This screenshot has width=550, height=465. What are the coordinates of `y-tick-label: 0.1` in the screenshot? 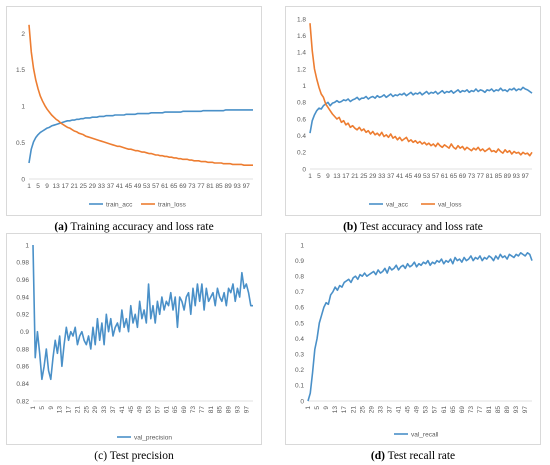 It's located at (299, 386).